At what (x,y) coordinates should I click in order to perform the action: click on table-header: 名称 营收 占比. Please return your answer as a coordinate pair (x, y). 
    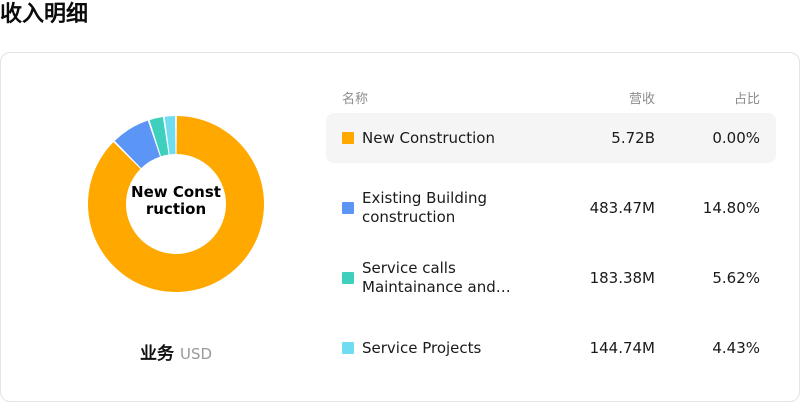
    Looking at the image, I should click on (551, 98).